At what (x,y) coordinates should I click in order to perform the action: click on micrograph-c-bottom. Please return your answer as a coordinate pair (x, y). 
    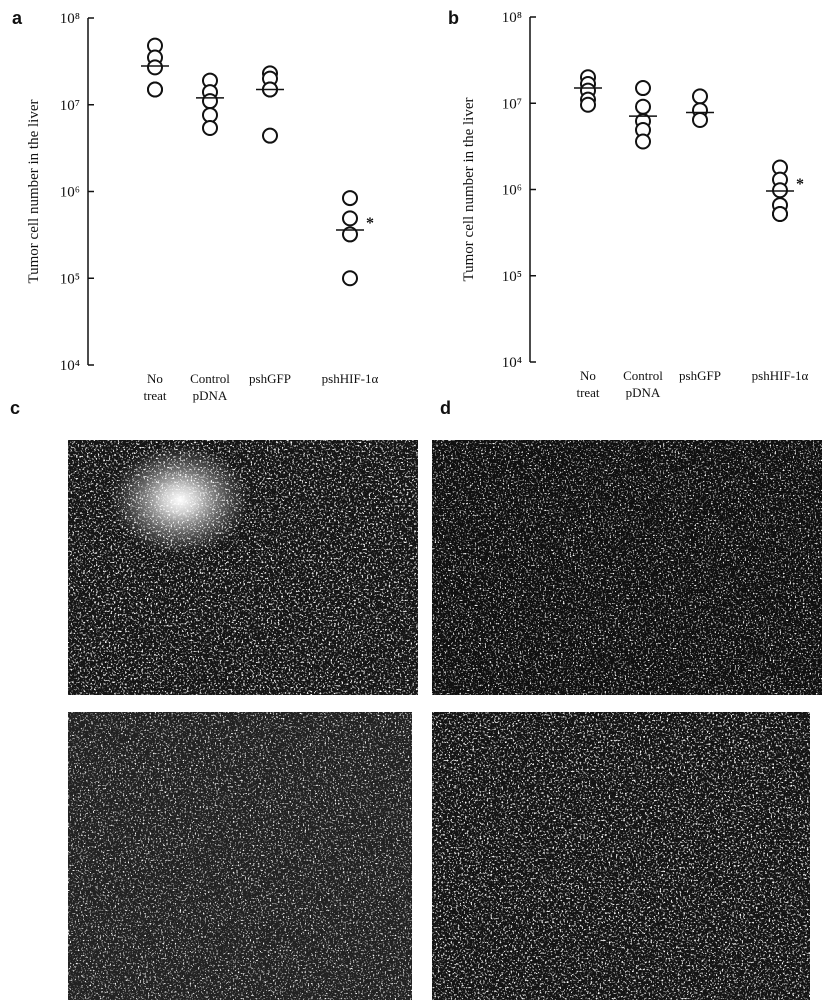
    Looking at the image, I should click on (240, 856).